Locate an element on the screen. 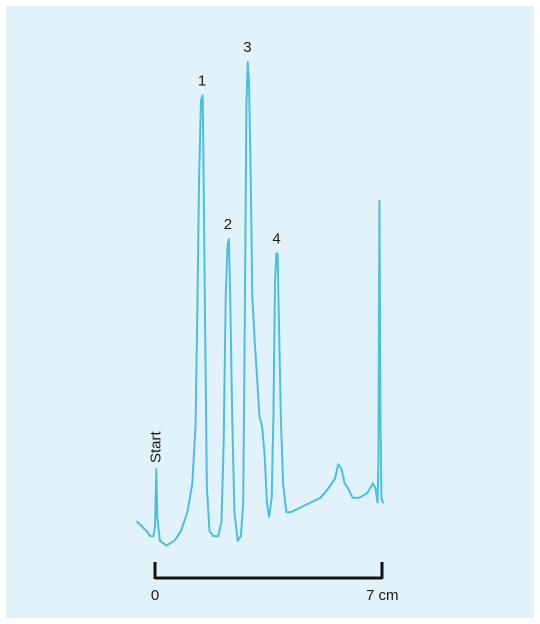 Image resolution: width=540 pixels, height=624 pixels. peak-label-3: 3 is located at coordinates (247, 47).